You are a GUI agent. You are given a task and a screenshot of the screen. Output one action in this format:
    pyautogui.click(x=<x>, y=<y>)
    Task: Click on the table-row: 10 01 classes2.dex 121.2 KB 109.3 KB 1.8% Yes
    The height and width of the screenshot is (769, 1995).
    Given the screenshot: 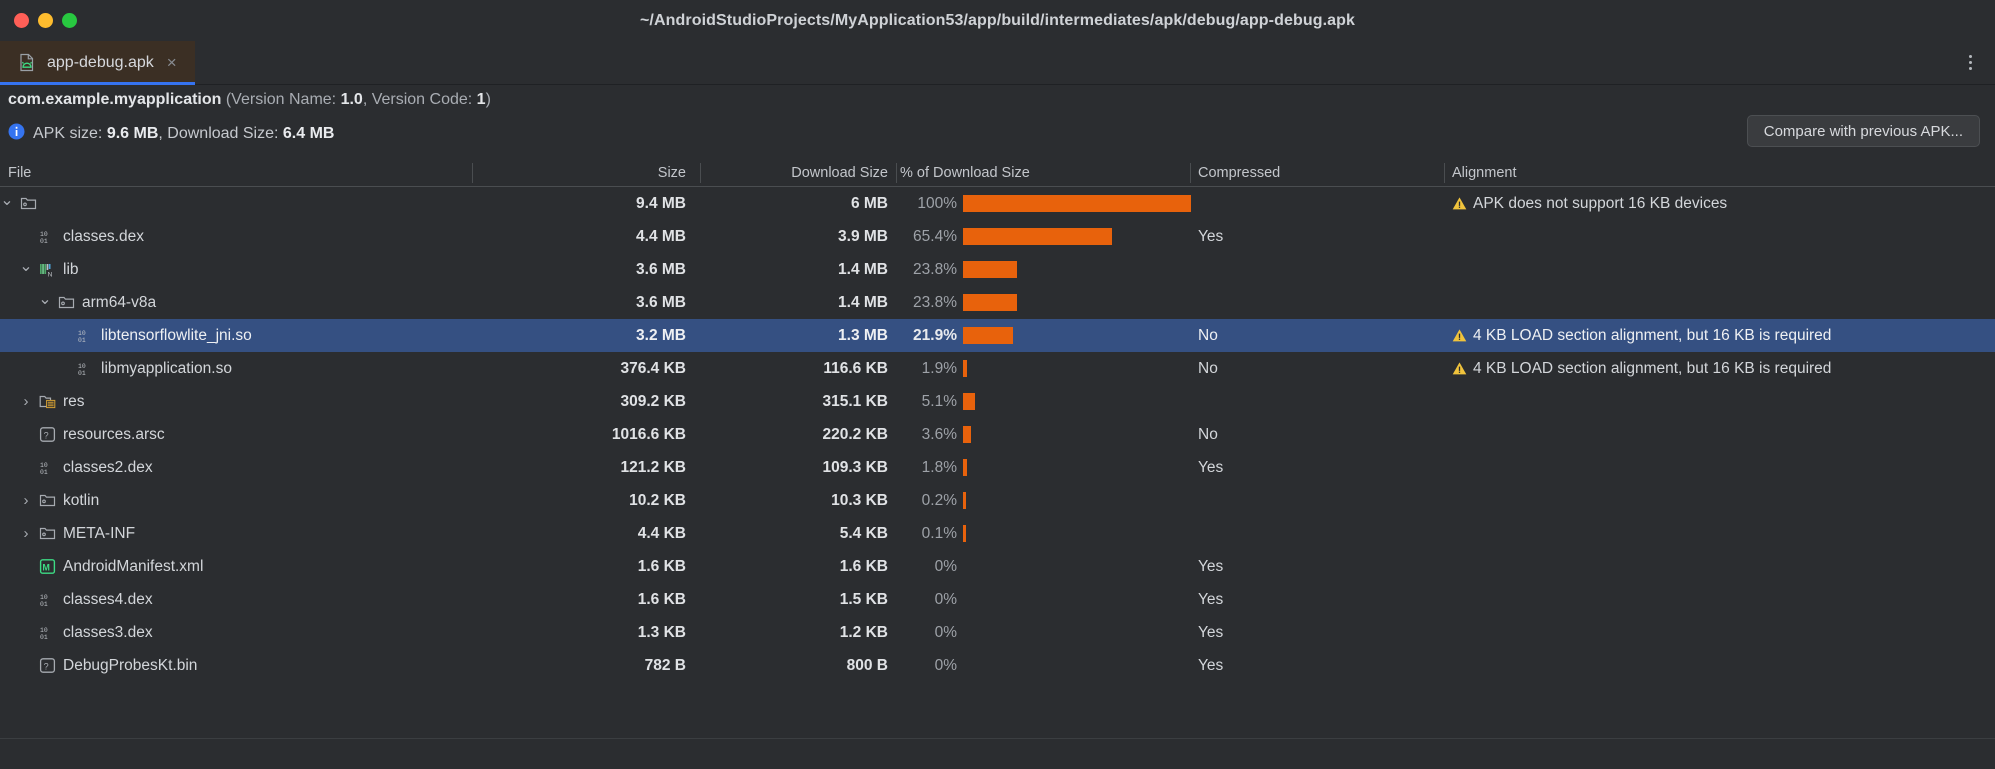 What is the action you would take?
    pyautogui.click(x=997, y=467)
    